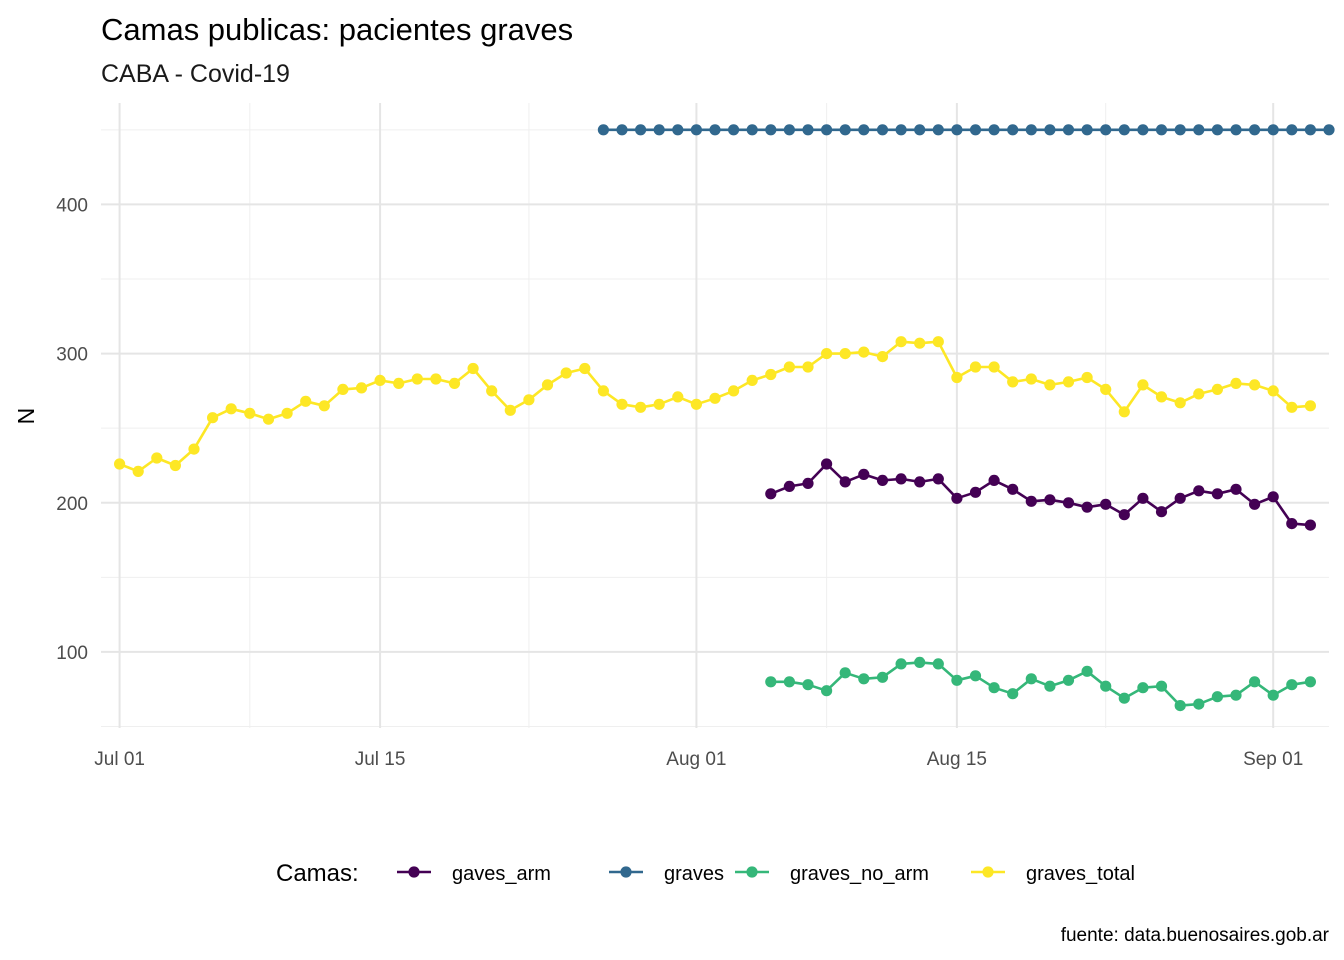 This screenshot has height=960, width=1344. Describe the element at coordinates (72, 653) in the screenshot. I see `y-tick-label: 100` at that location.